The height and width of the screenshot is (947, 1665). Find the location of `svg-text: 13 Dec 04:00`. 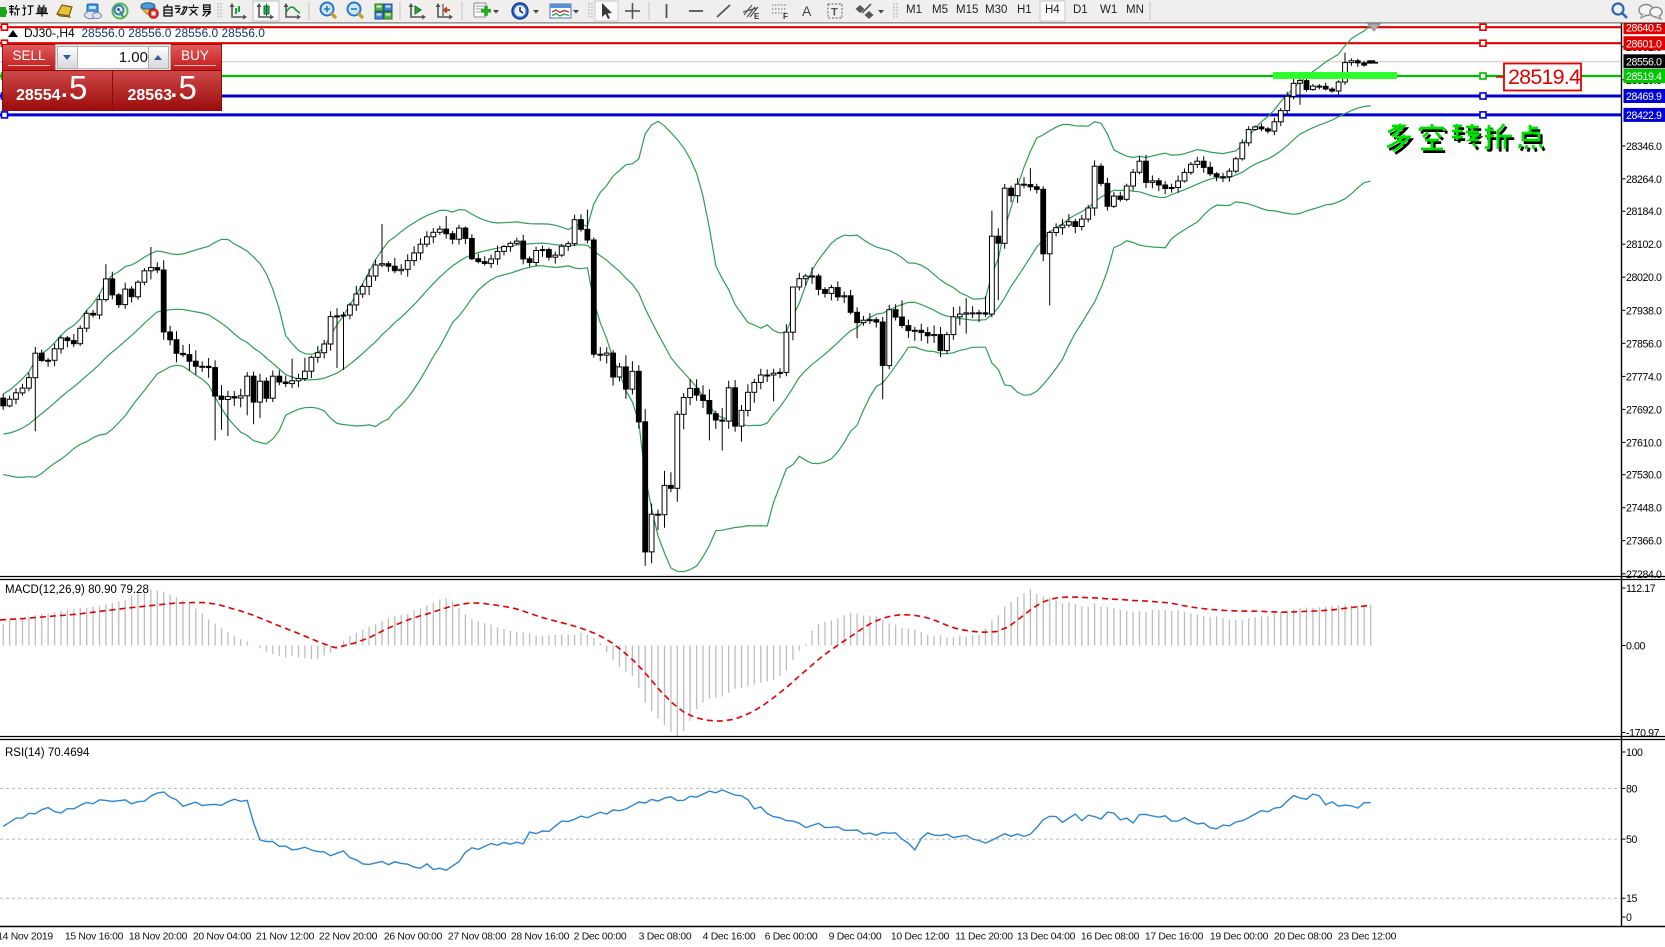

svg-text: 13 Dec 04:00 is located at coordinates (1046, 937).